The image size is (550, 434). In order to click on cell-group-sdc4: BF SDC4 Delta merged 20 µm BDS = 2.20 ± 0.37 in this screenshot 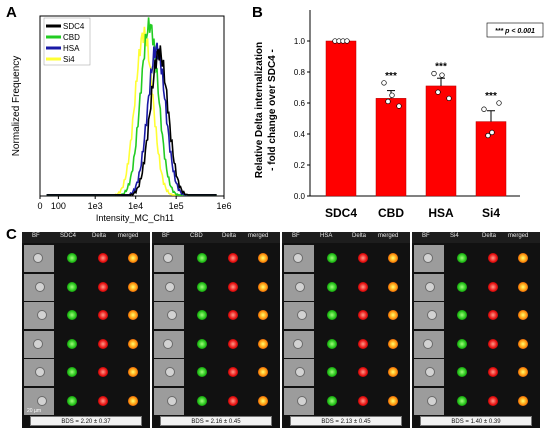, I will do `click(86, 330)`.